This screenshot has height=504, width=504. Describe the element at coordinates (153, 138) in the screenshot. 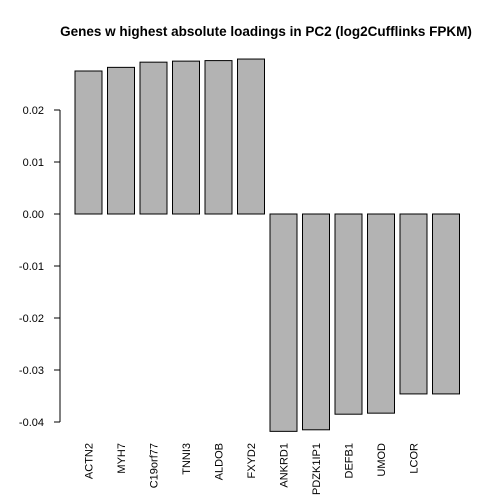

I see `bar-c19orf77` at that location.